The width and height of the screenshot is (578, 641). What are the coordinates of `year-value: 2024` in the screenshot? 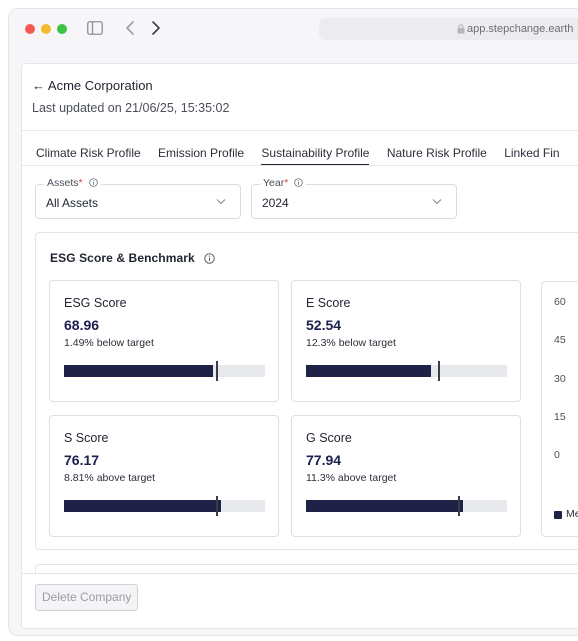 It's located at (275, 203).